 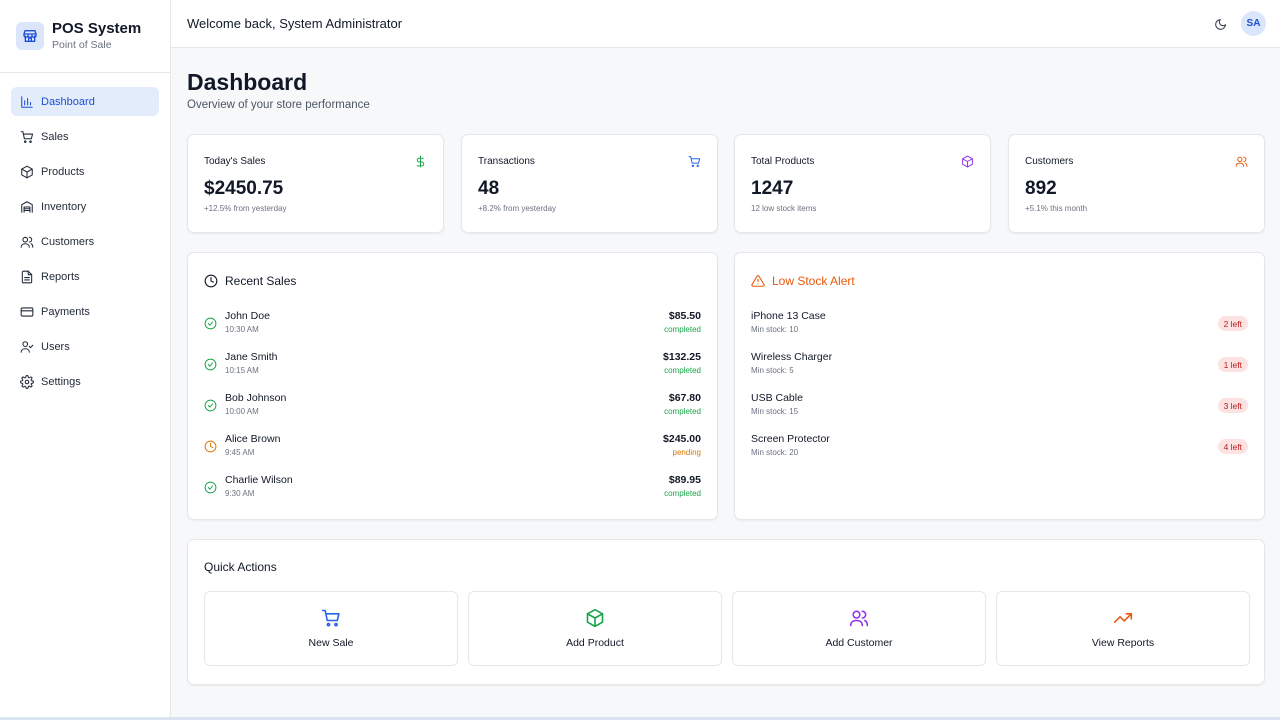 I want to click on trending-up-icon, so click(x=1123, y=618).